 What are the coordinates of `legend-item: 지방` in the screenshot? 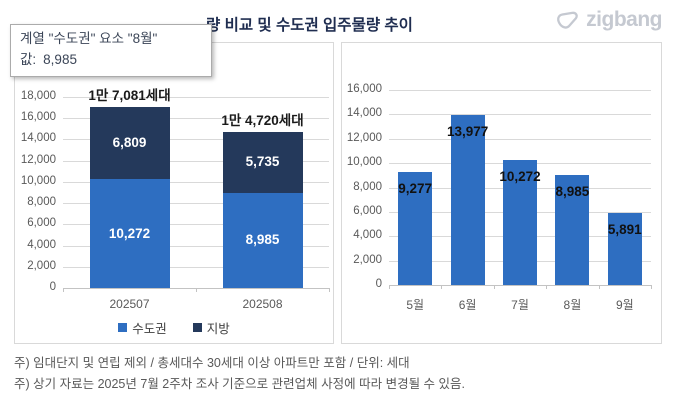 It's located at (211, 327).